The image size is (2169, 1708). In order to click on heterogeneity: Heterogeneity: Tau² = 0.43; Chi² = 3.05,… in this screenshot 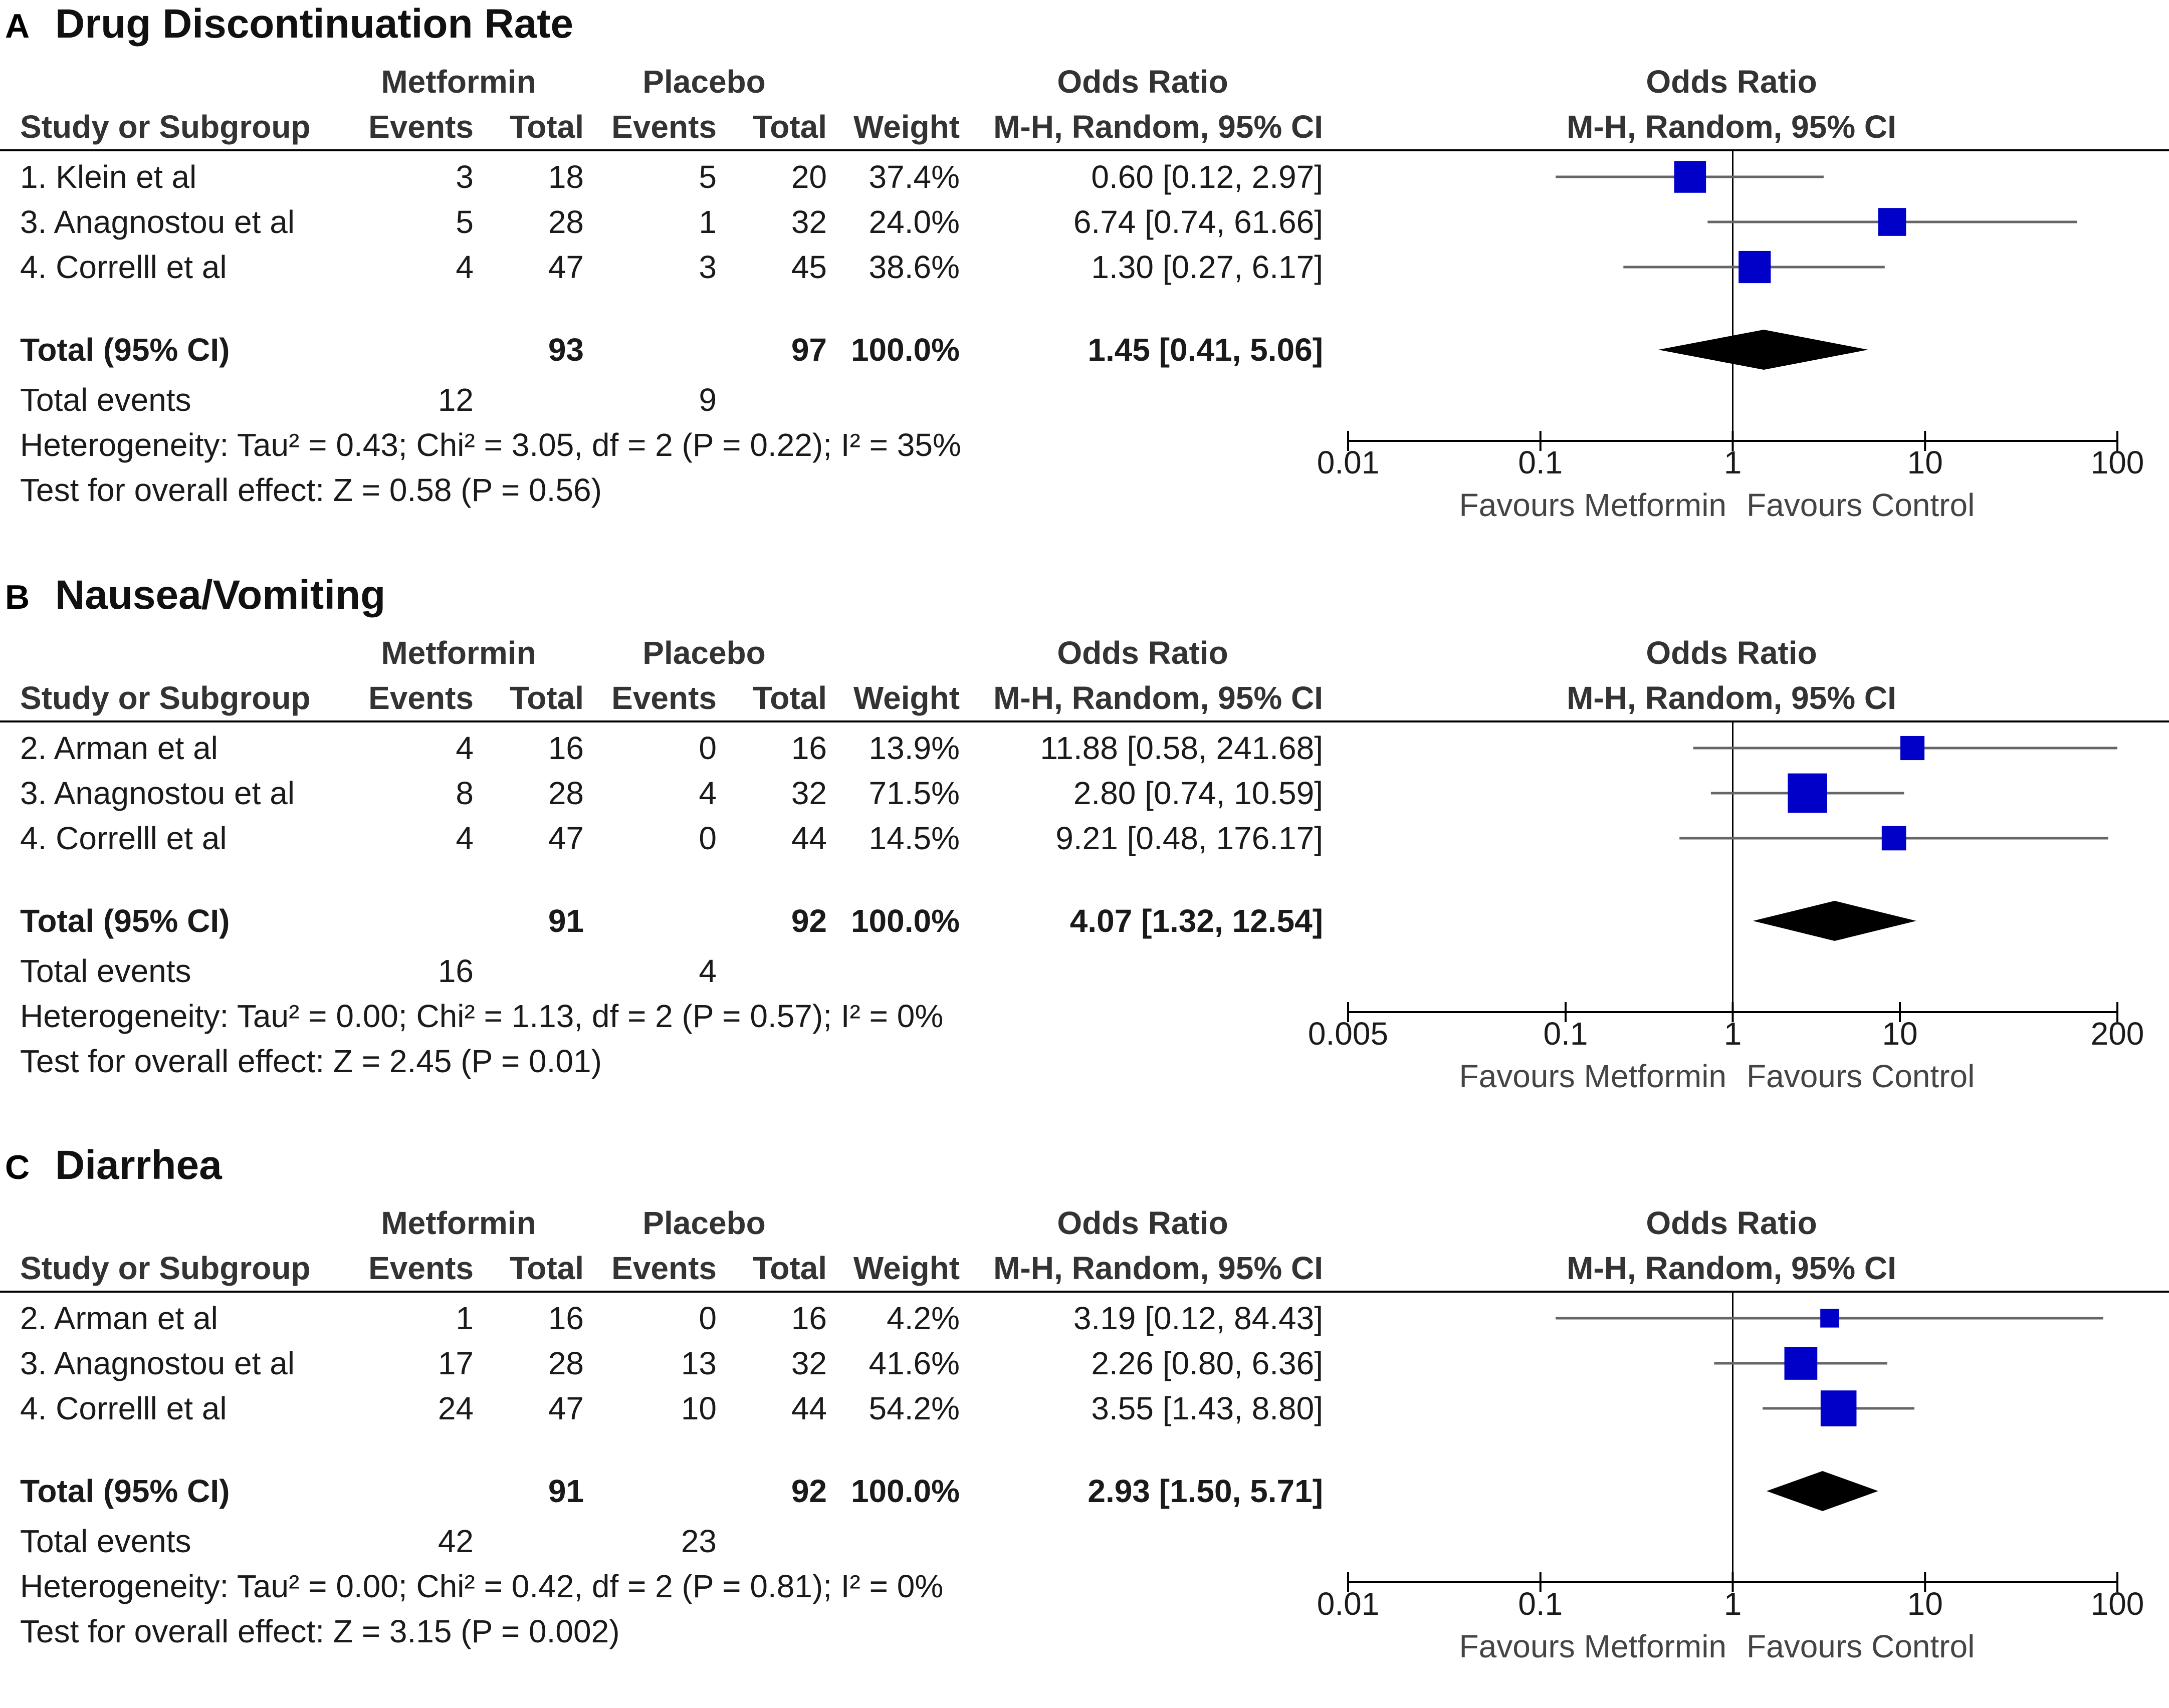, I will do `click(490, 445)`.